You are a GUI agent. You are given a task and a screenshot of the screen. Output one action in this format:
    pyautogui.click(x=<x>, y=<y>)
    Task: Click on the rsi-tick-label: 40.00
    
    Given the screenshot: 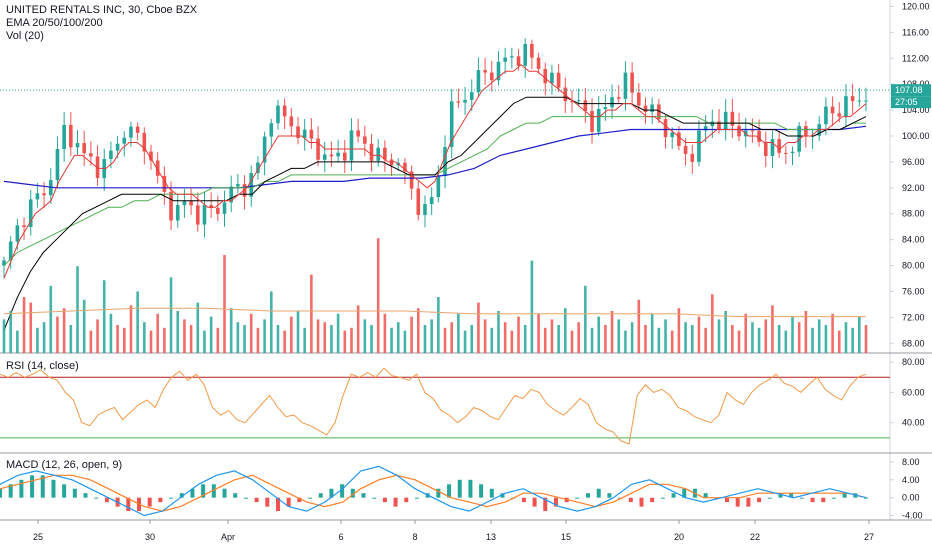 What is the action you would take?
    pyautogui.click(x=913, y=423)
    